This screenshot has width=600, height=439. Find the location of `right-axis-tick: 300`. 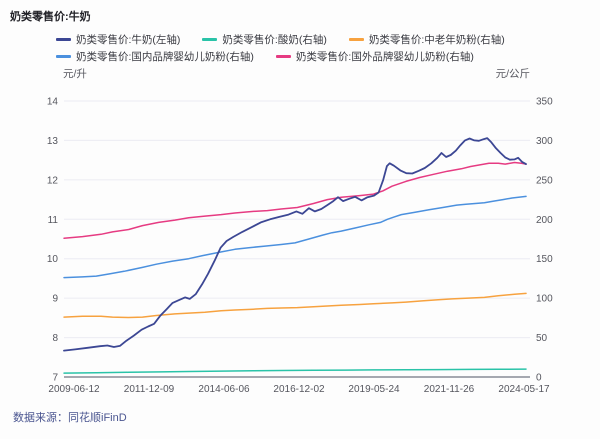

right-axis-tick: 300 is located at coordinates (544, 141).